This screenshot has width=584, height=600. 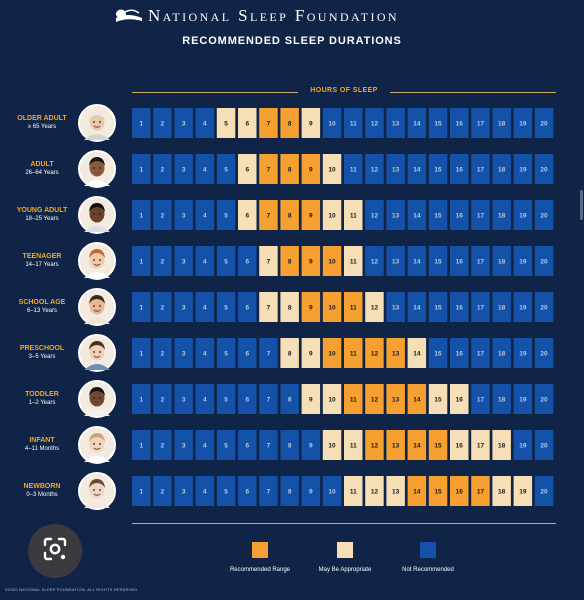 What do you see at coordinates (184, 169) in the screenshot?
I see `cell-hour-label: 3` at bounding box center [184, 169].